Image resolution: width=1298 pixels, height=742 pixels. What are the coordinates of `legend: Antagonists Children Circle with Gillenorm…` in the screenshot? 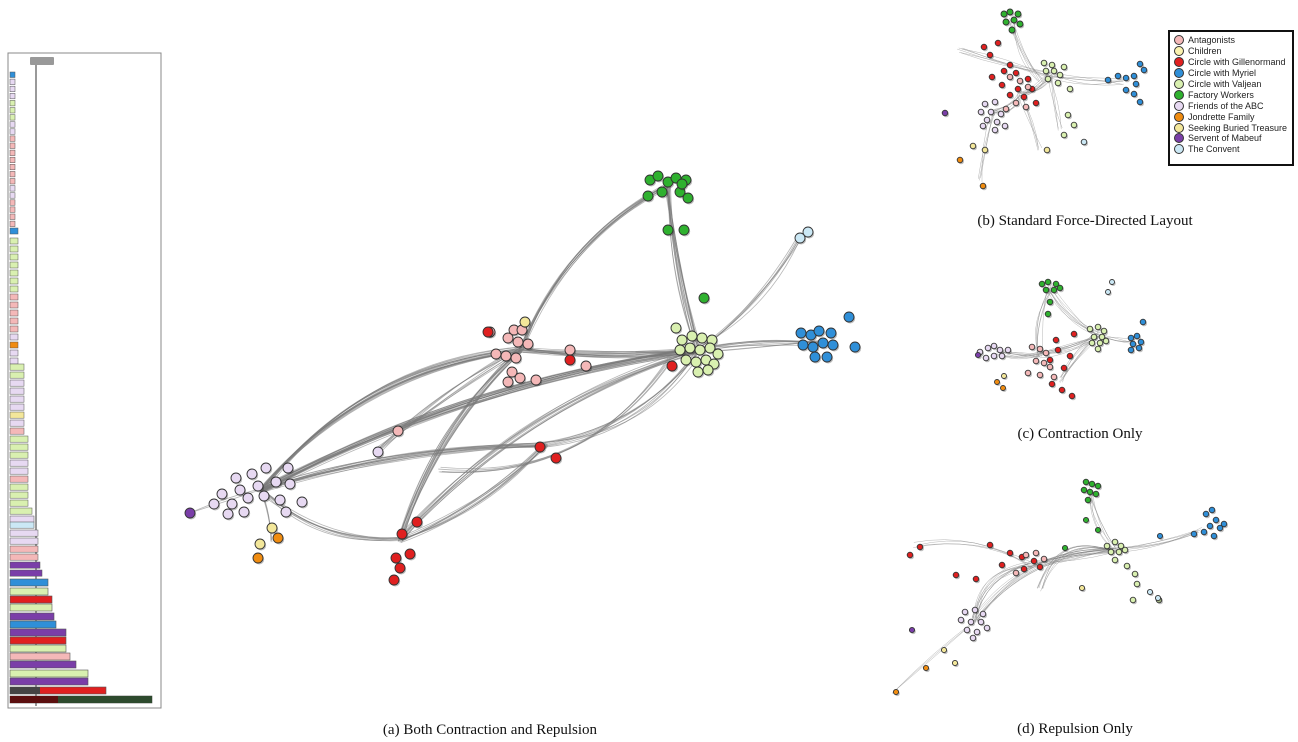 It's located at (1231, 98).